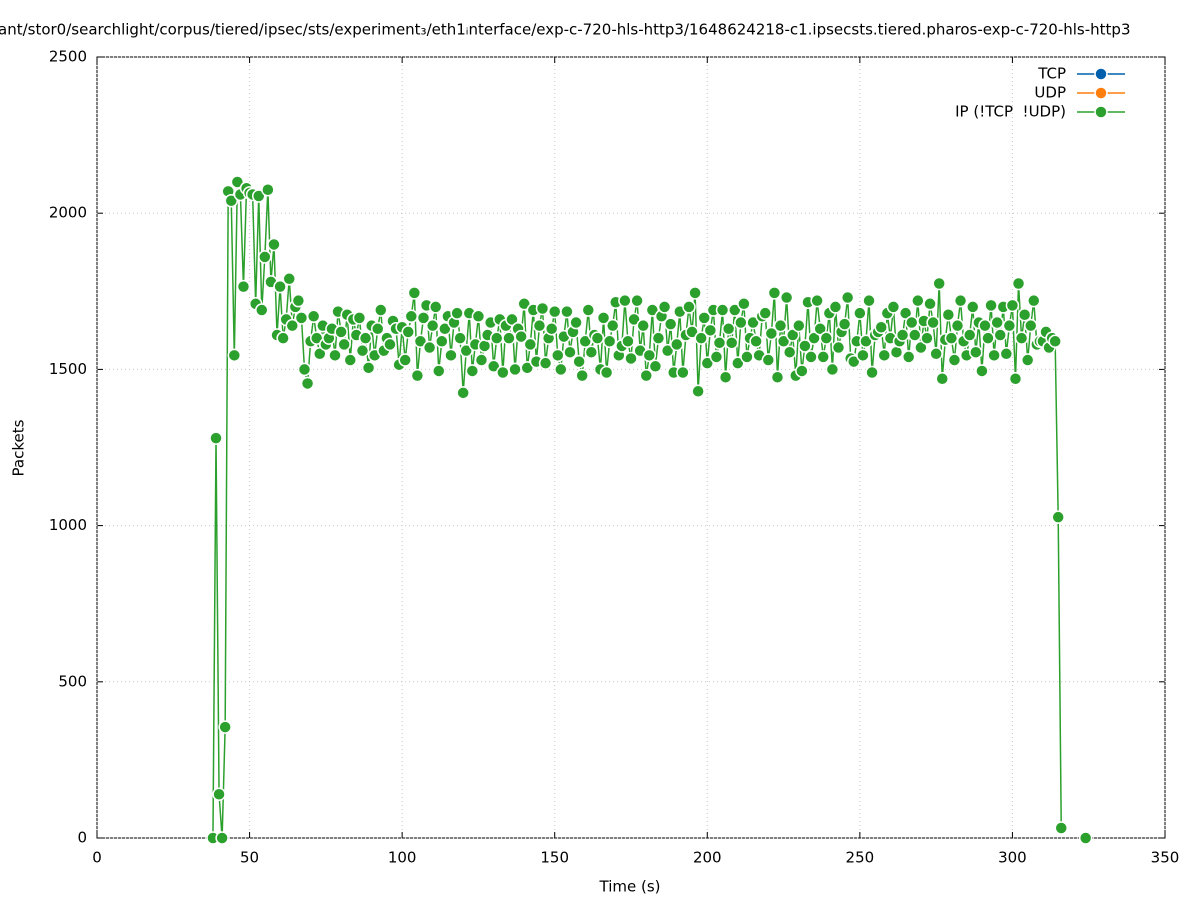 The height and width of the screenshot is (900, 1197). What do you see at coordinates (707, 858) in the screenshot?
I see `x-tick-label: 200` at bounding box center [707, 858].